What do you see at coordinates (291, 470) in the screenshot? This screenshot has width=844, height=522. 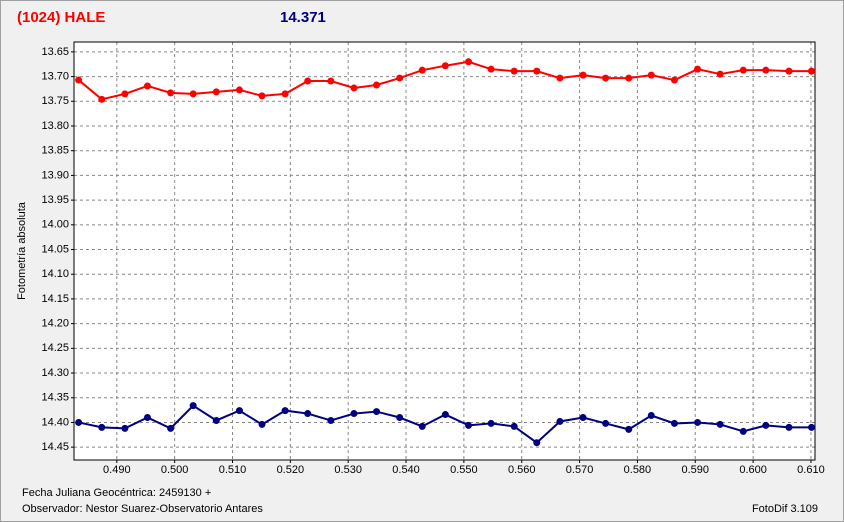 I see `x-tick-label: 0.520` at bounding box center [291, 470].